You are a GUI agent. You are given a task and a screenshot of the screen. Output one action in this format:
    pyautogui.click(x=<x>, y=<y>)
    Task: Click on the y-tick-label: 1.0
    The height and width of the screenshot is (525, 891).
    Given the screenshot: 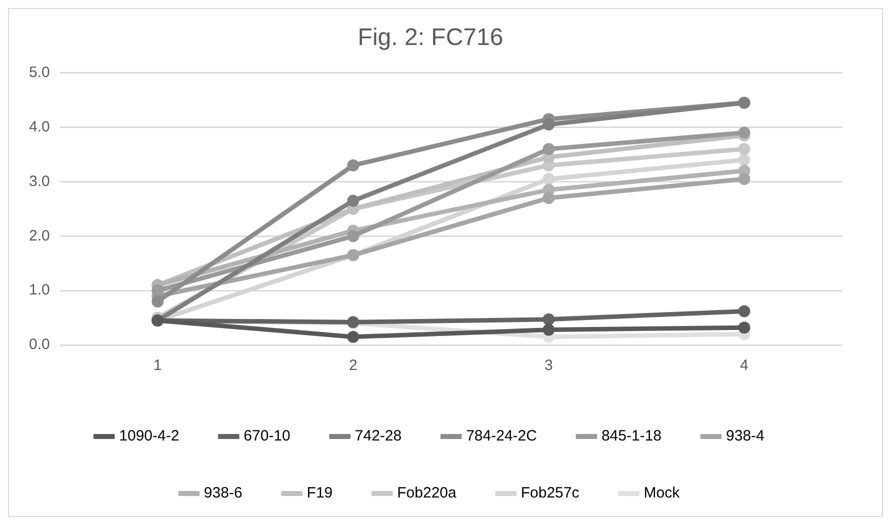 What is the action you would take?
    pyautogui.click(x=39, y=290)
    